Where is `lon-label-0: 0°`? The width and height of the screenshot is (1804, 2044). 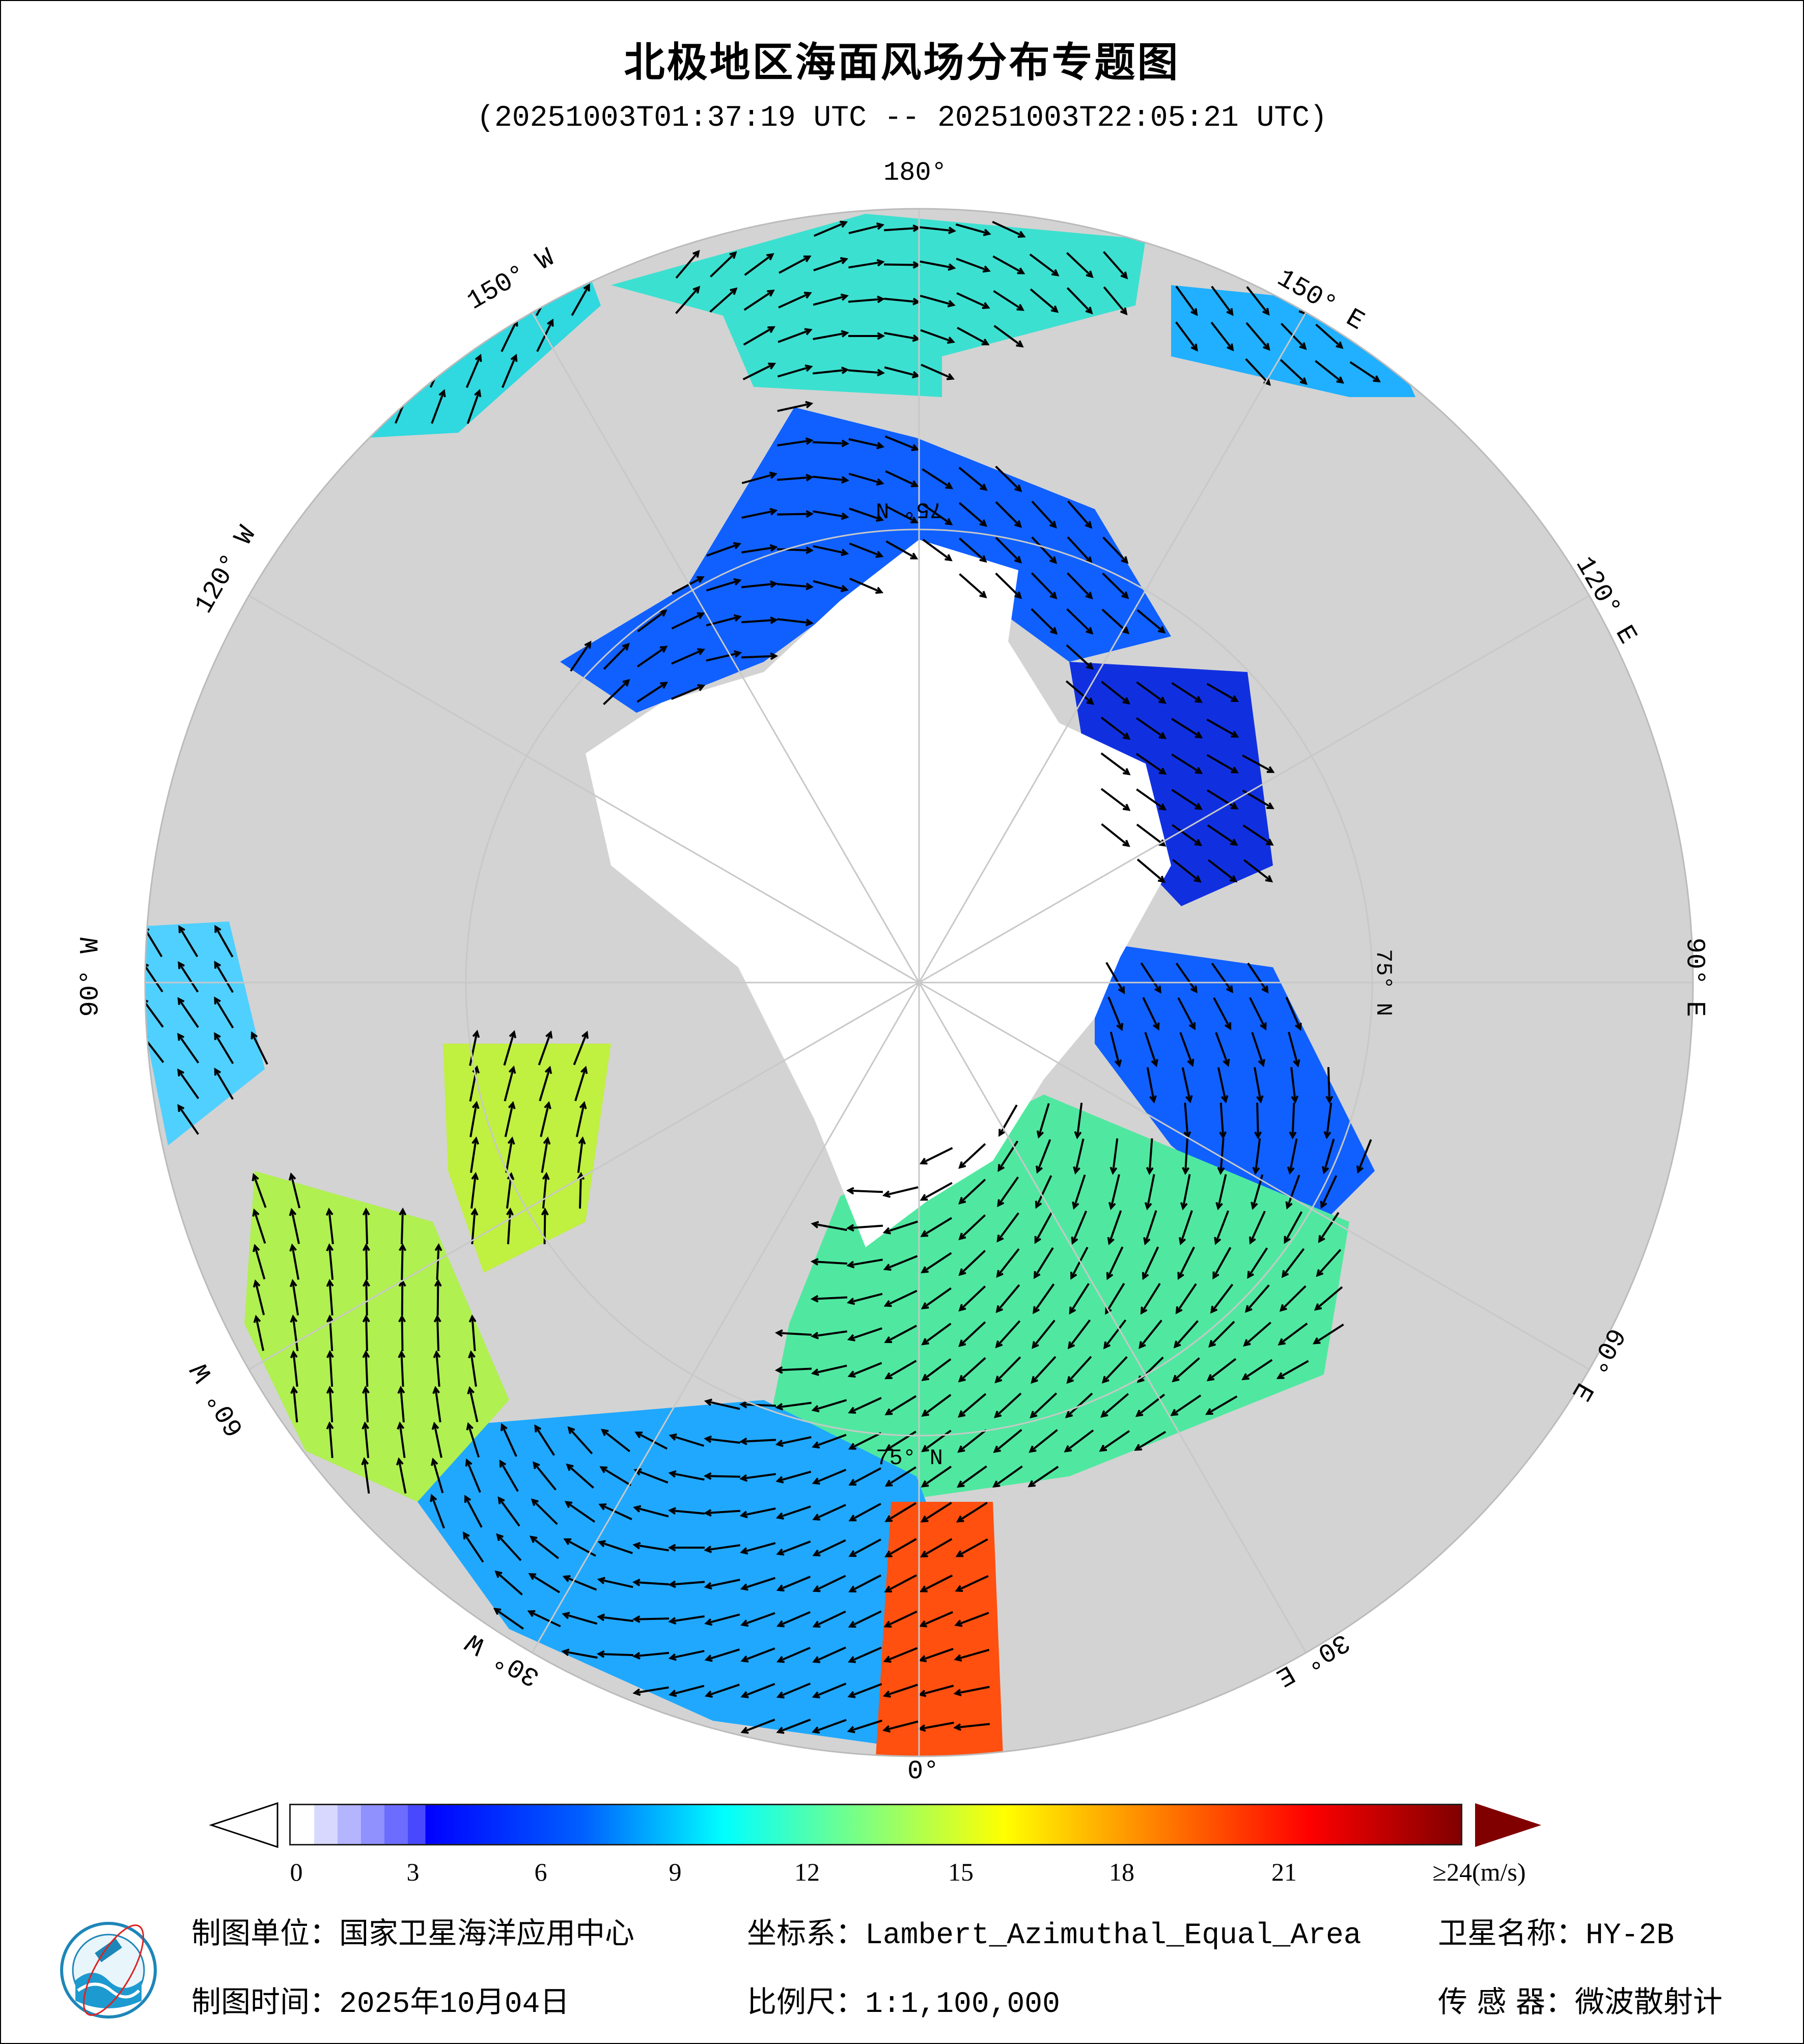 lon-label-0: 0° is located at coordinates (923, 1771).